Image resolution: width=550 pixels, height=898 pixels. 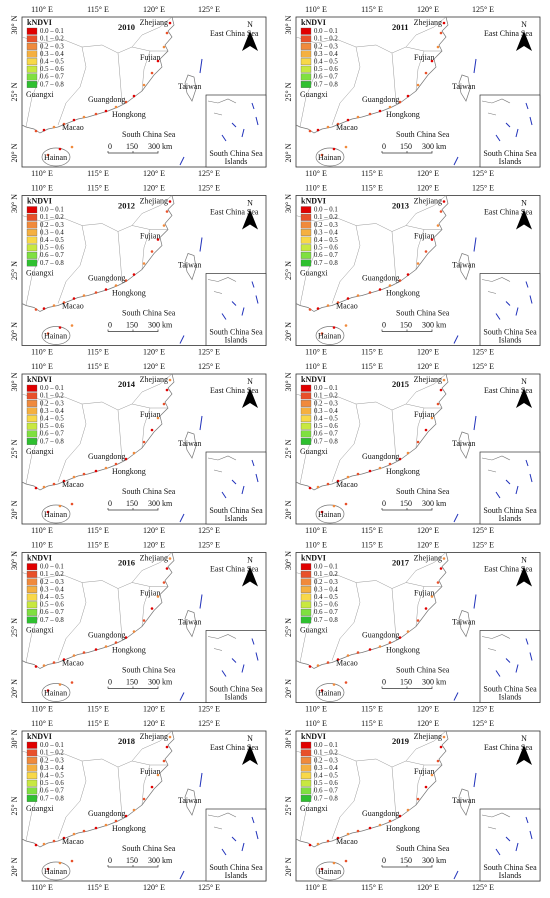 What do you see at coordinates (240, 657) in the screenshot?
I see `inset-islands` at bounding box center [240, 657].